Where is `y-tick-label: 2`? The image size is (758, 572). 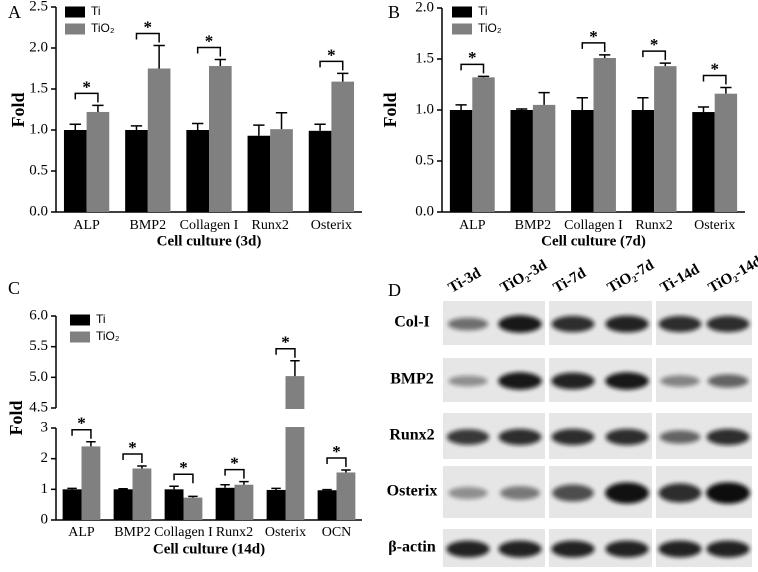
y-tick-label: 2 is located at coordinates (45, 458).